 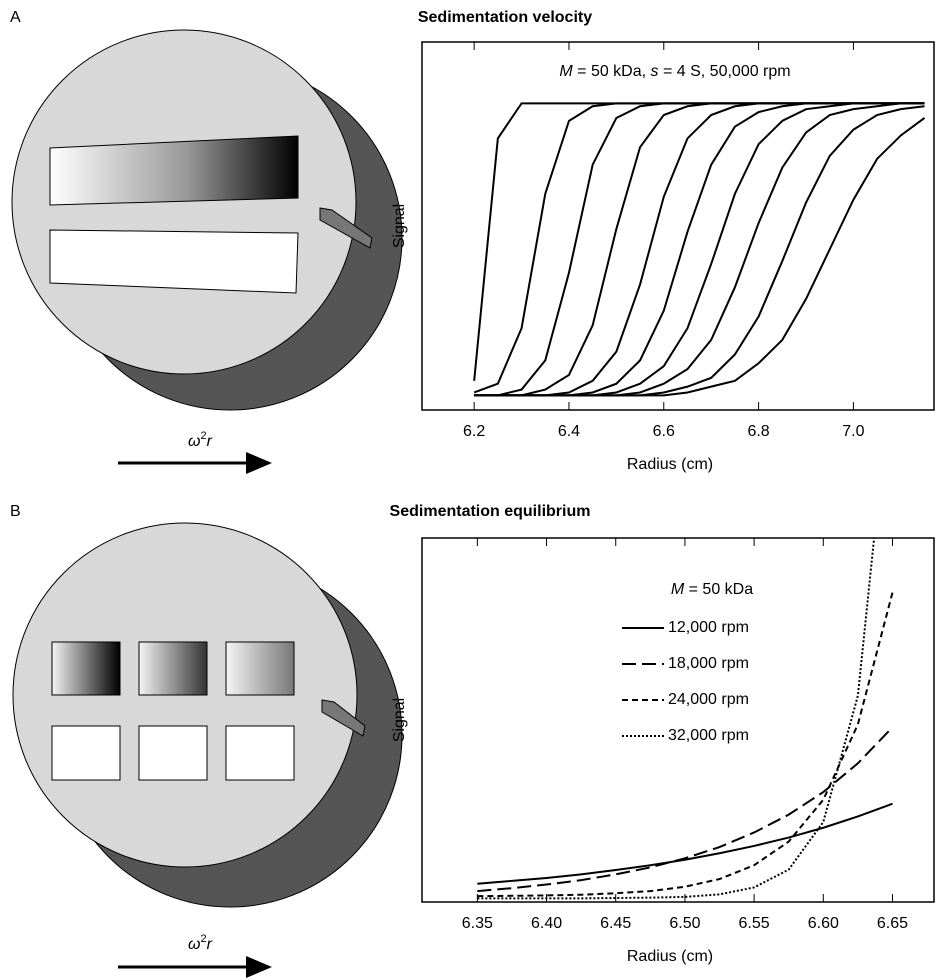 I want to click on chart-title: Sedimentation equilibrium, so click(x=490, y=511).